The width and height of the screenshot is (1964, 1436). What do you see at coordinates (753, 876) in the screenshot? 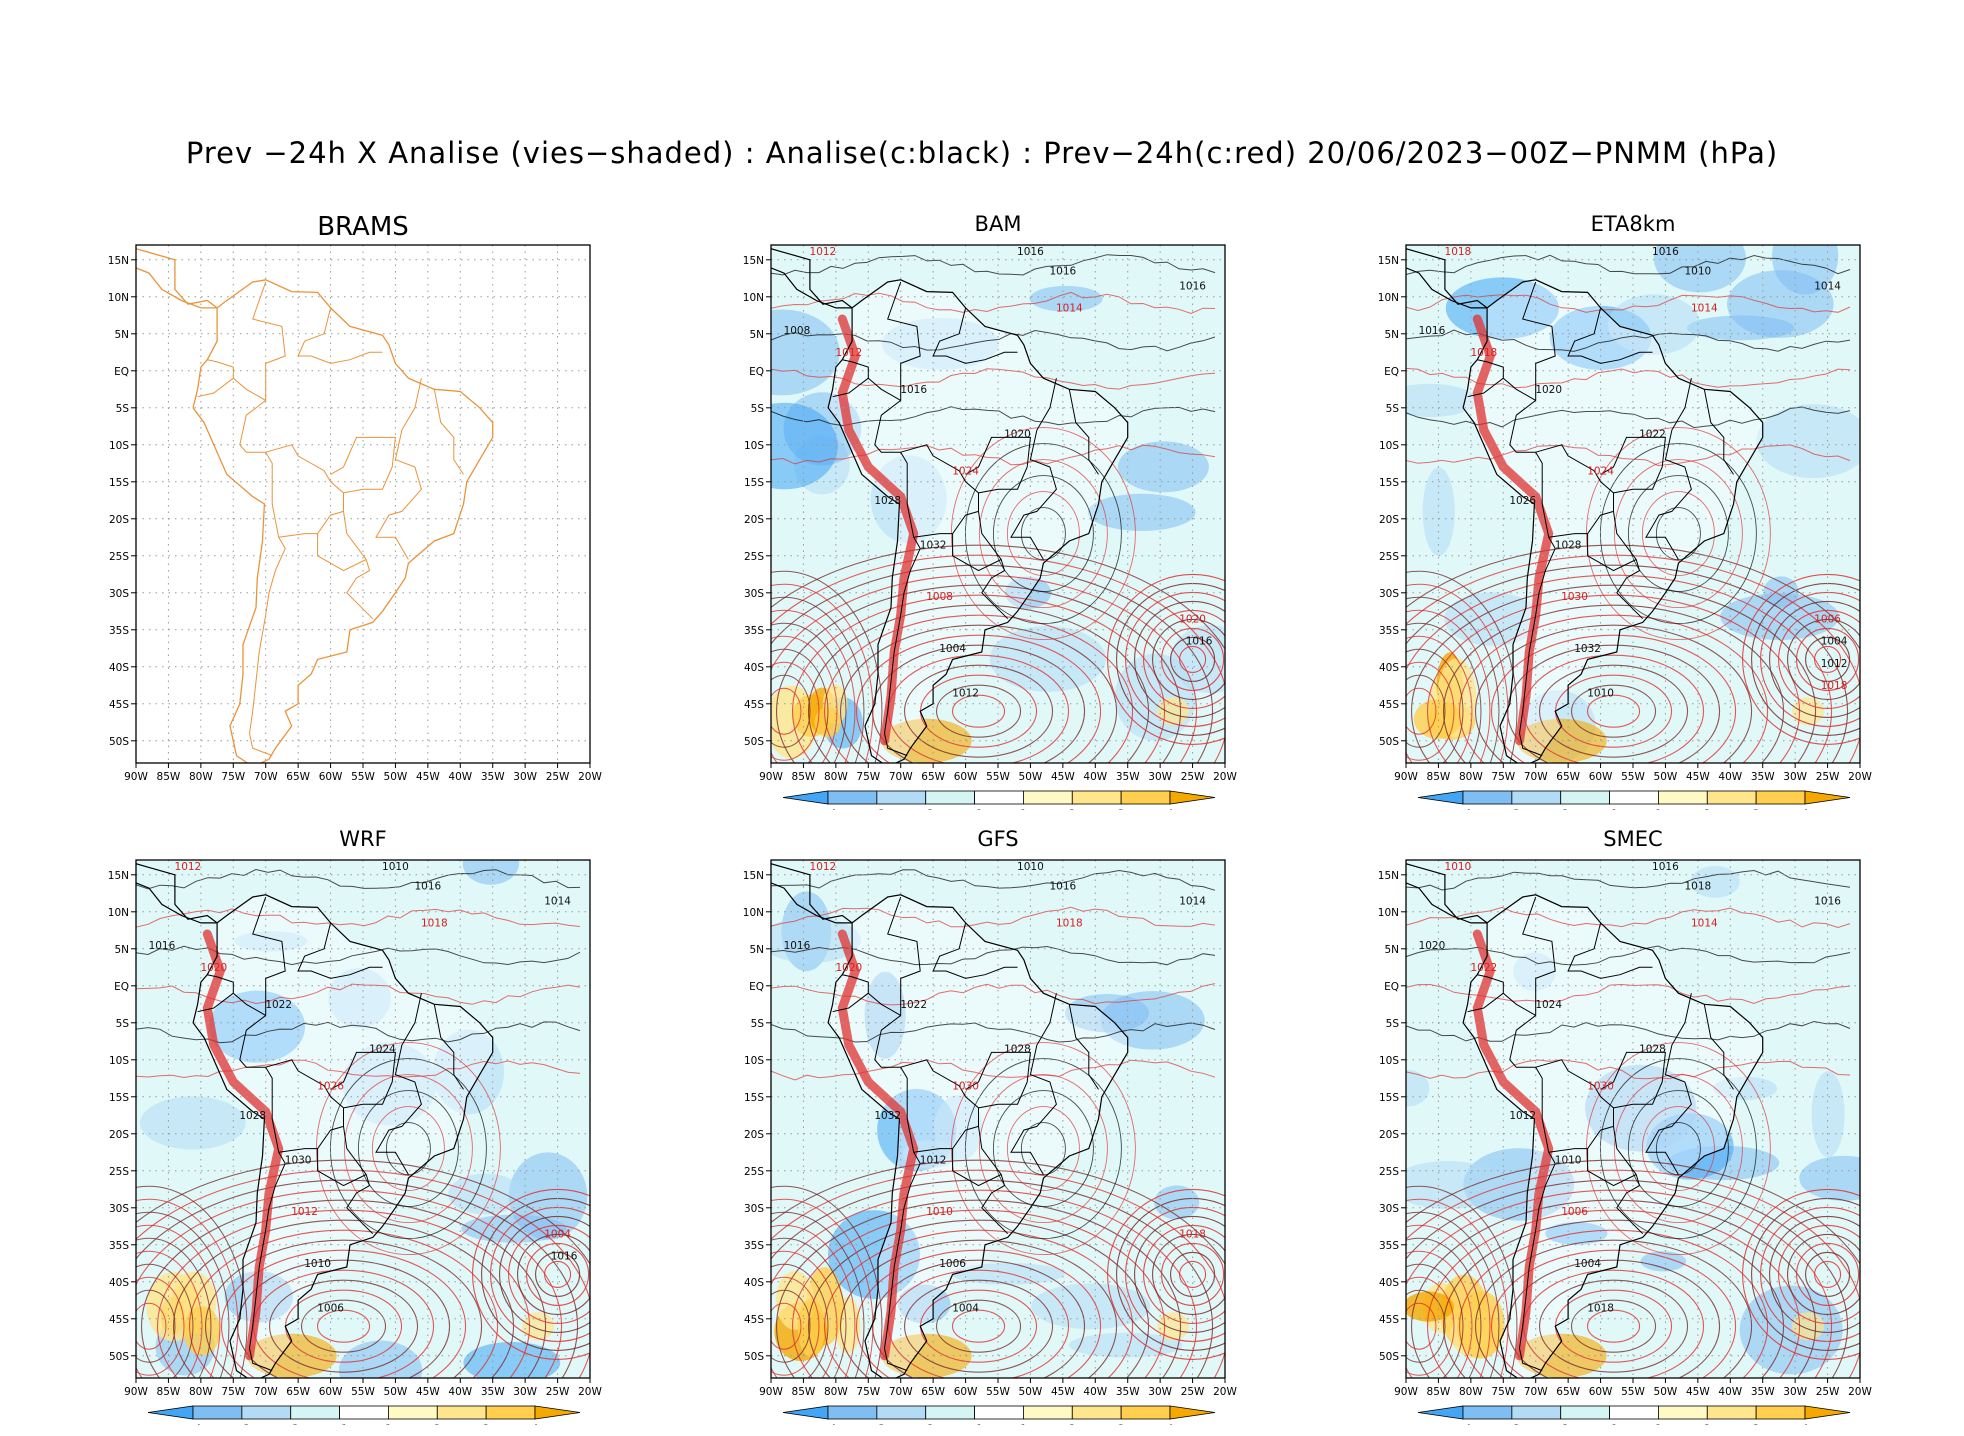
I see `lat-tick-label: 15N` at bounding box center [753, 876].